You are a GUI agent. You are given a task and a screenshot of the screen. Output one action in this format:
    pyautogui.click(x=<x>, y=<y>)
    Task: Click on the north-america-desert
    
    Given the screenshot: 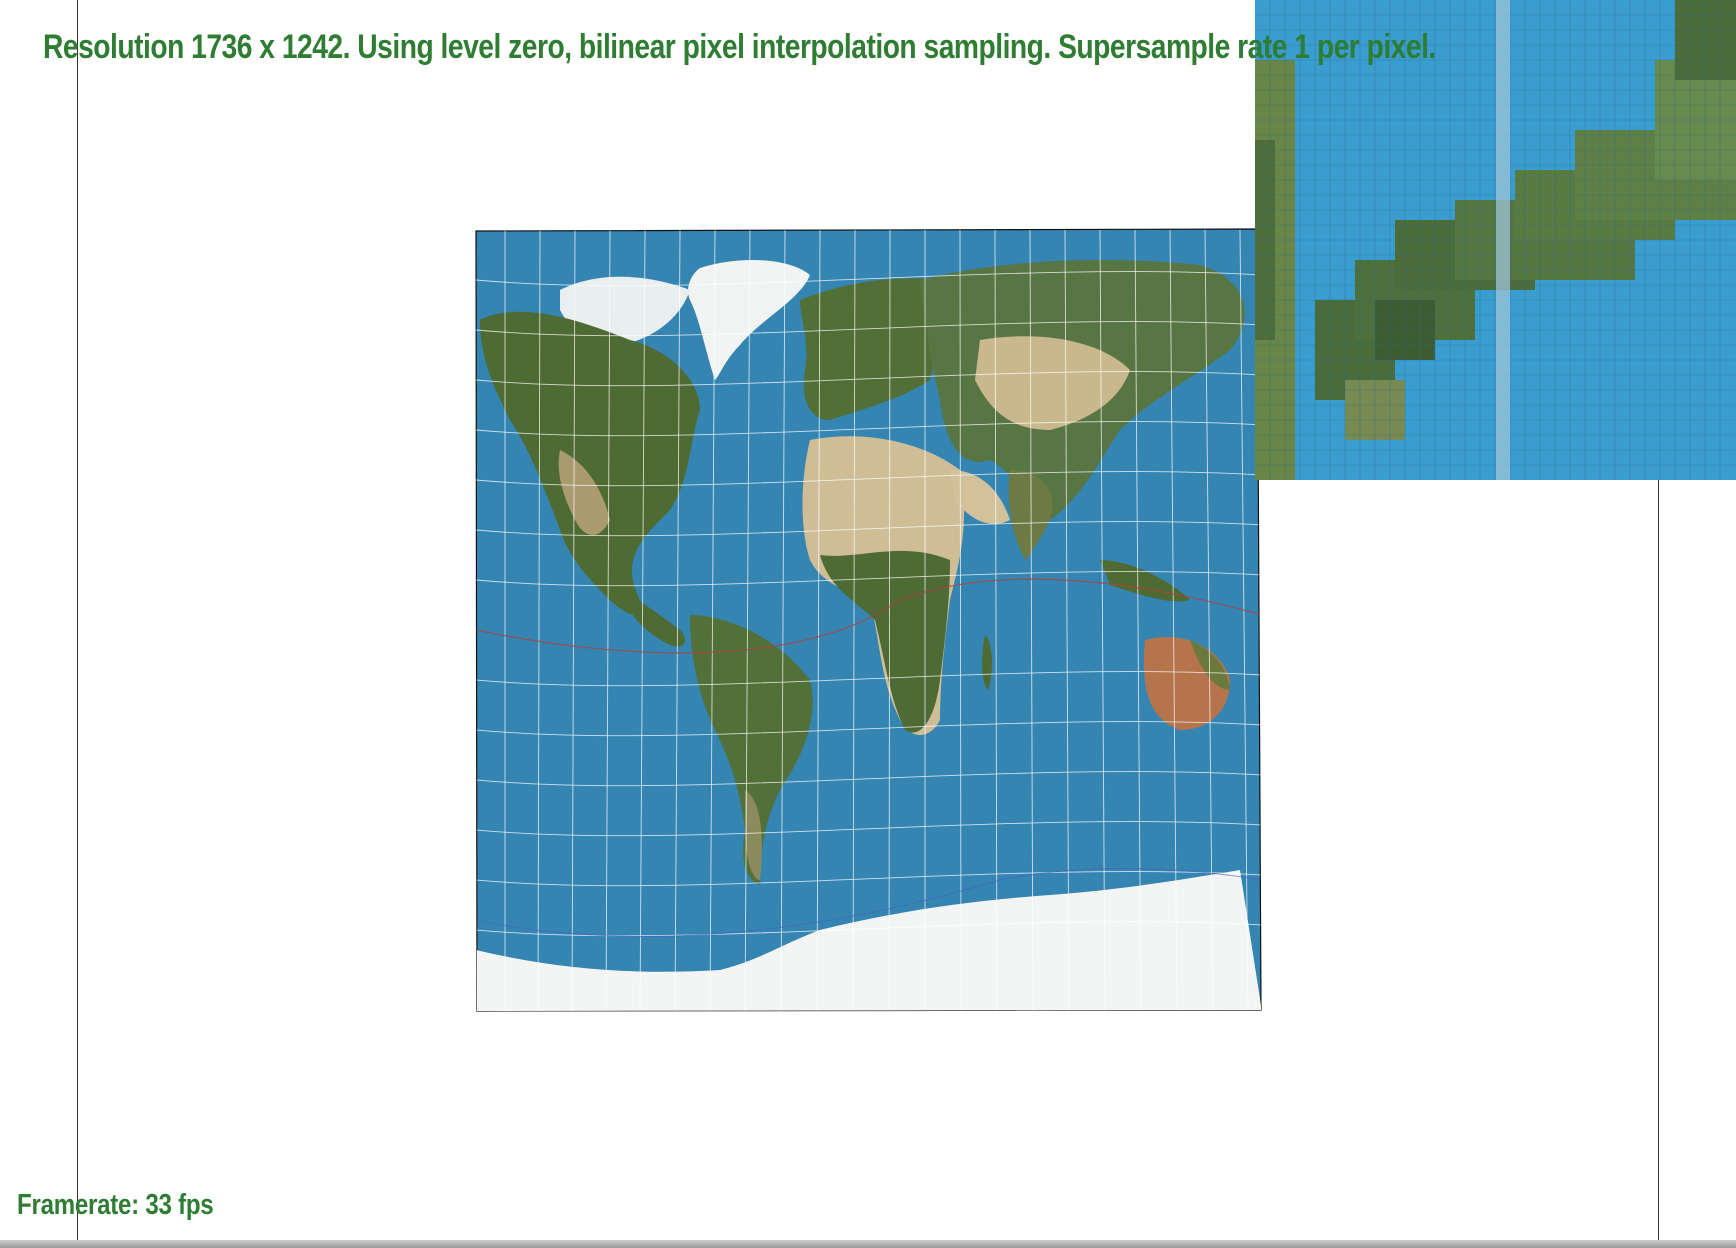 What is the action you would take?
    pyautogui.click(x=584, y=492)
    